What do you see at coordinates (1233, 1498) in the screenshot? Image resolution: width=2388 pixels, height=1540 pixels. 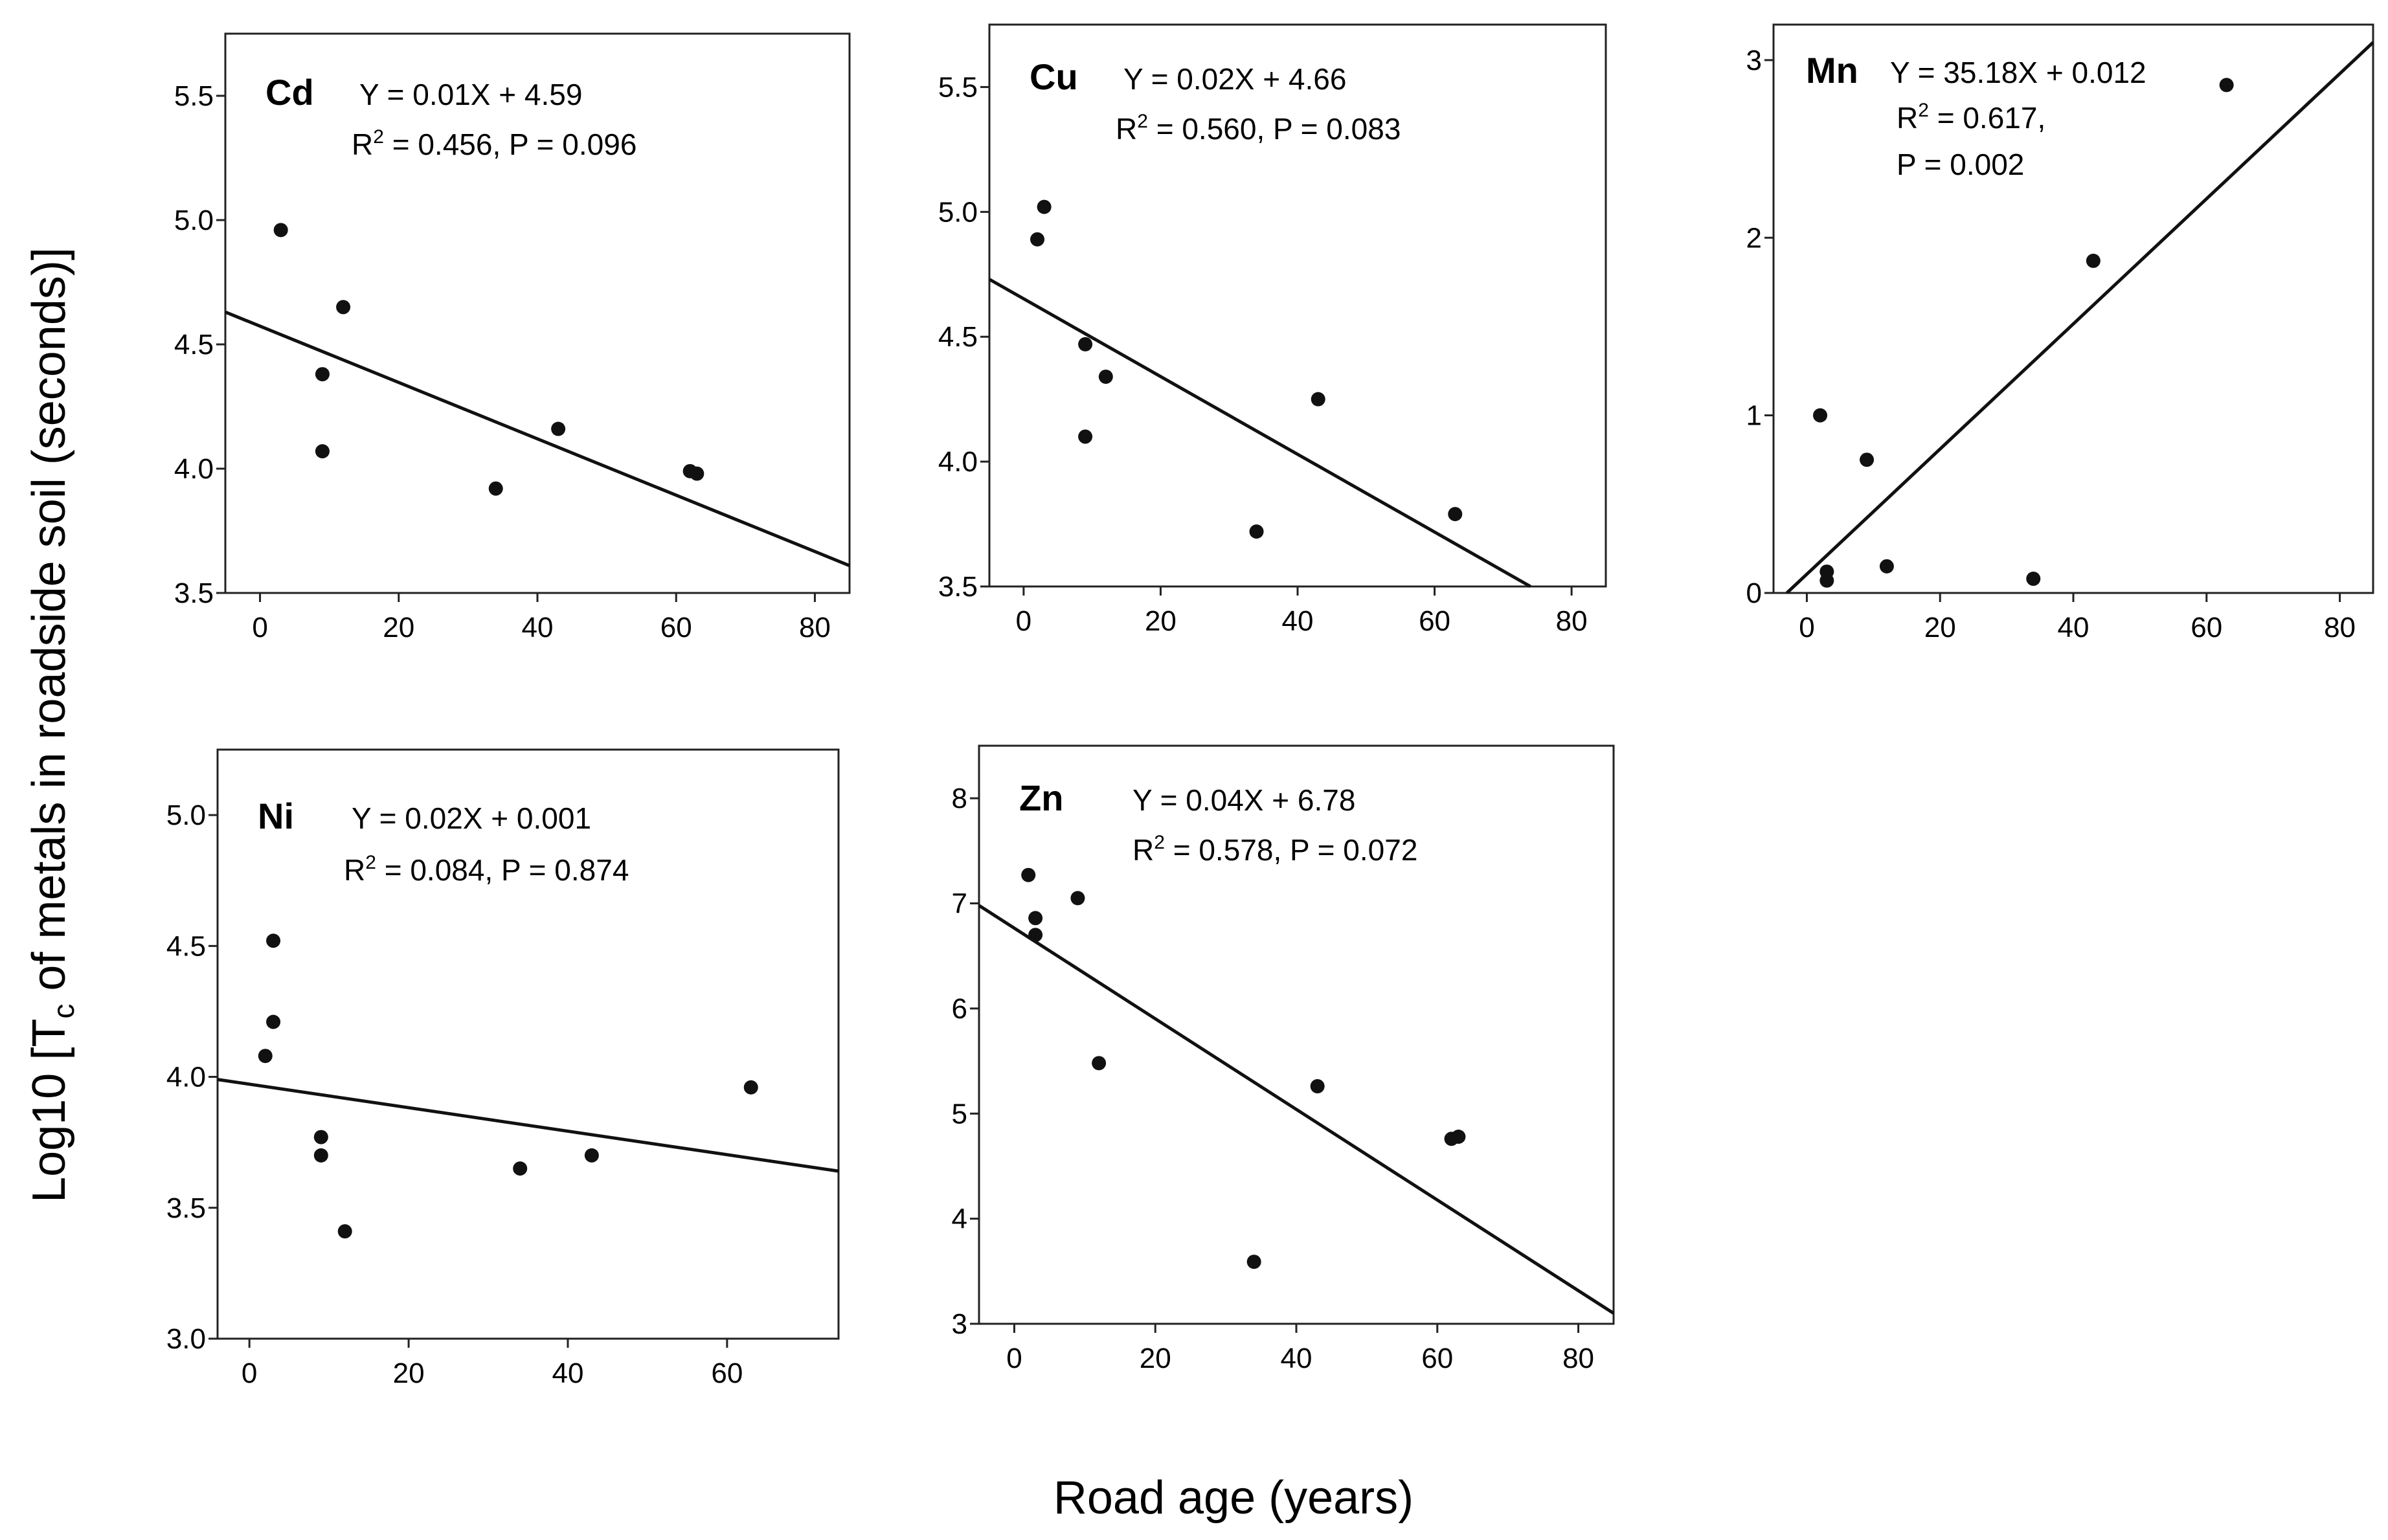 I see `x-axis-title: Road age (years)` at bounding box center [1233, 1498].